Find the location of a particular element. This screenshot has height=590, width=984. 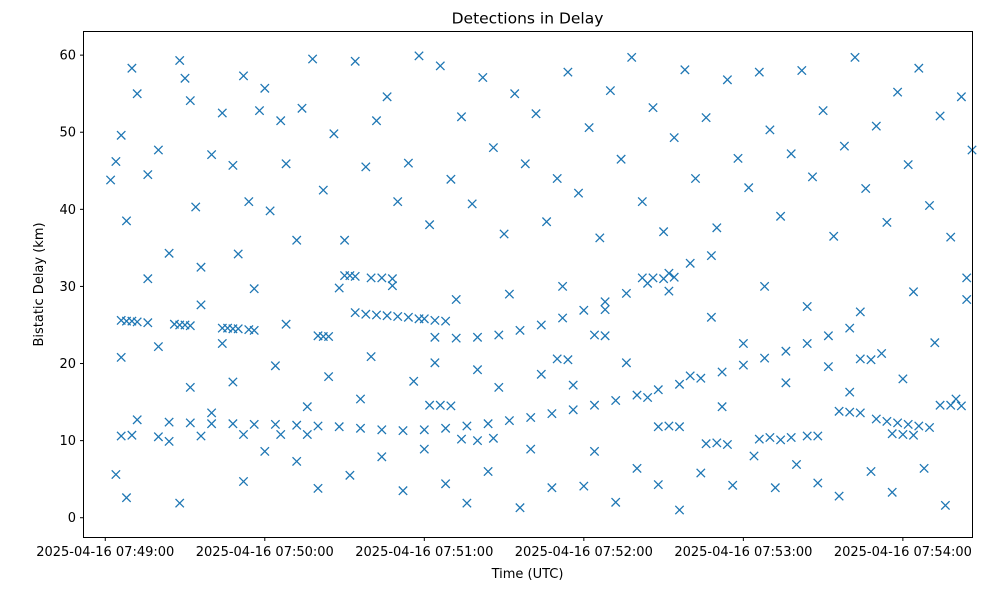

y-tick-label: 20 is located at coordinates (67, 364).